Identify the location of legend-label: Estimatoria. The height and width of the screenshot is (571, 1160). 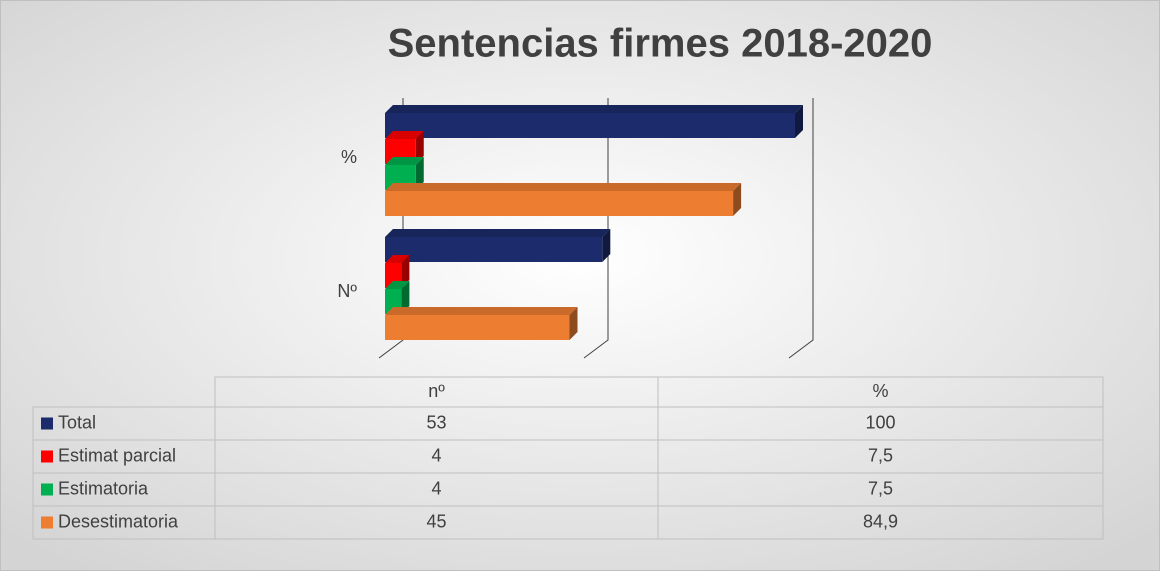
(103, 488).